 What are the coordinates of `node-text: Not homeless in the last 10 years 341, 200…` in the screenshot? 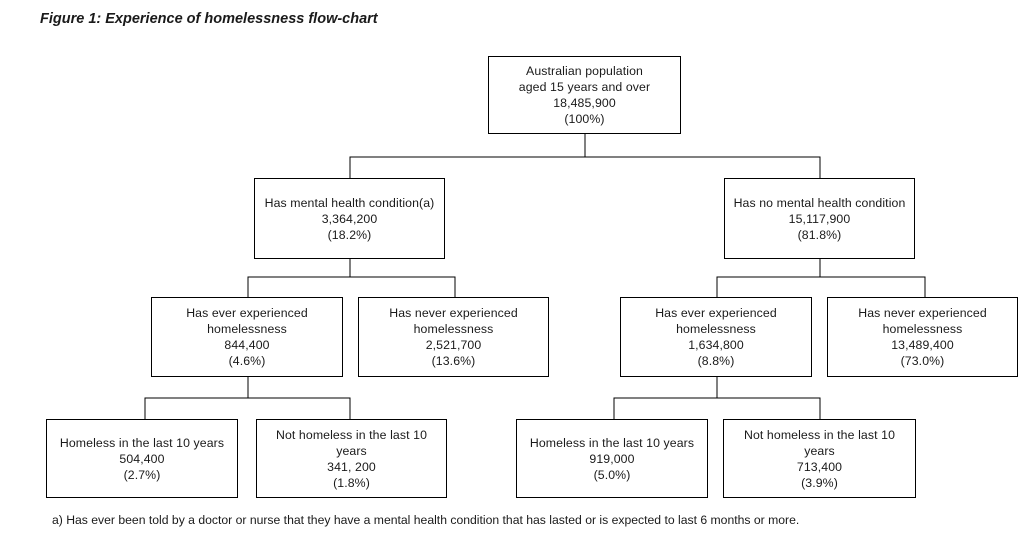 It's located at (351, 459).